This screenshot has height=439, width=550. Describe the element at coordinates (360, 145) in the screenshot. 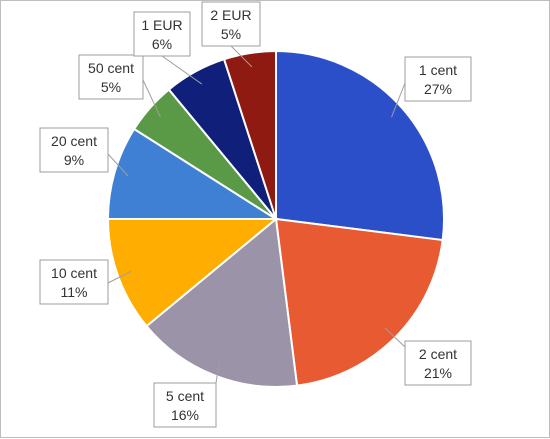

I see `pie-slice-1-cent` at that location.